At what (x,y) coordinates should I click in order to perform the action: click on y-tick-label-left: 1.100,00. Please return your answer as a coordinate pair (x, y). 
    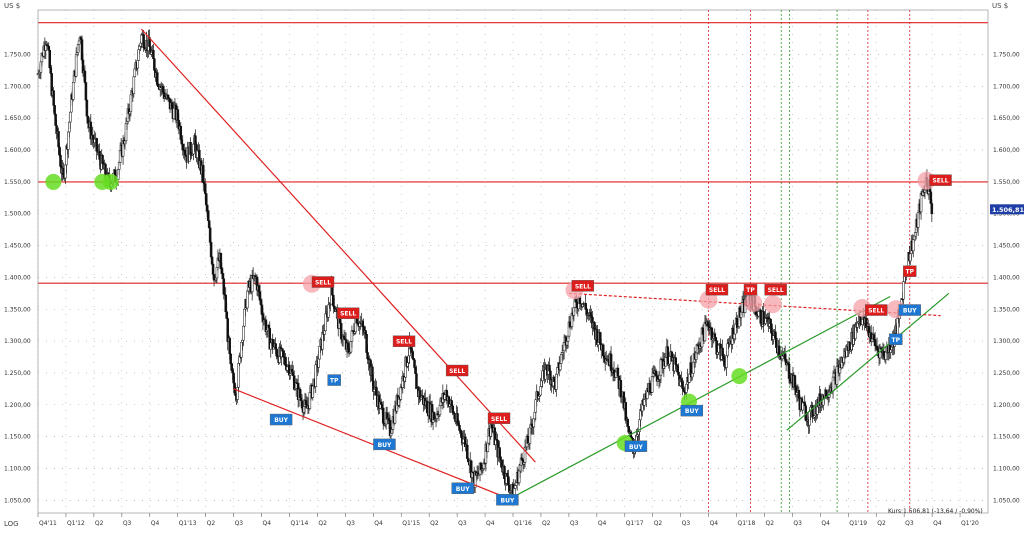
    Looking at the image, I should click on (17, 468).